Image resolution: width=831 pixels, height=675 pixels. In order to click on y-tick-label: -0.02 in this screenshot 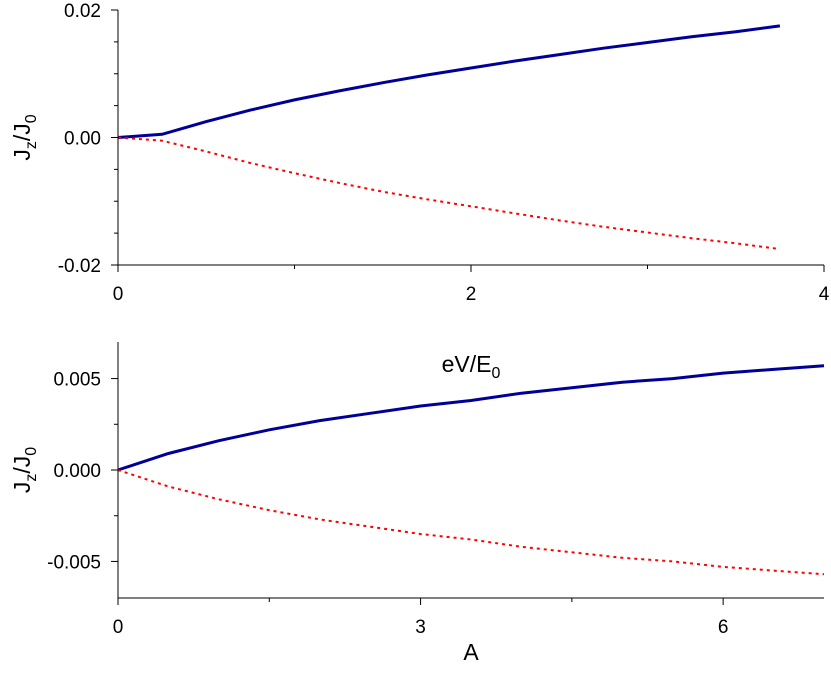, I will do `click(79, 266)`.